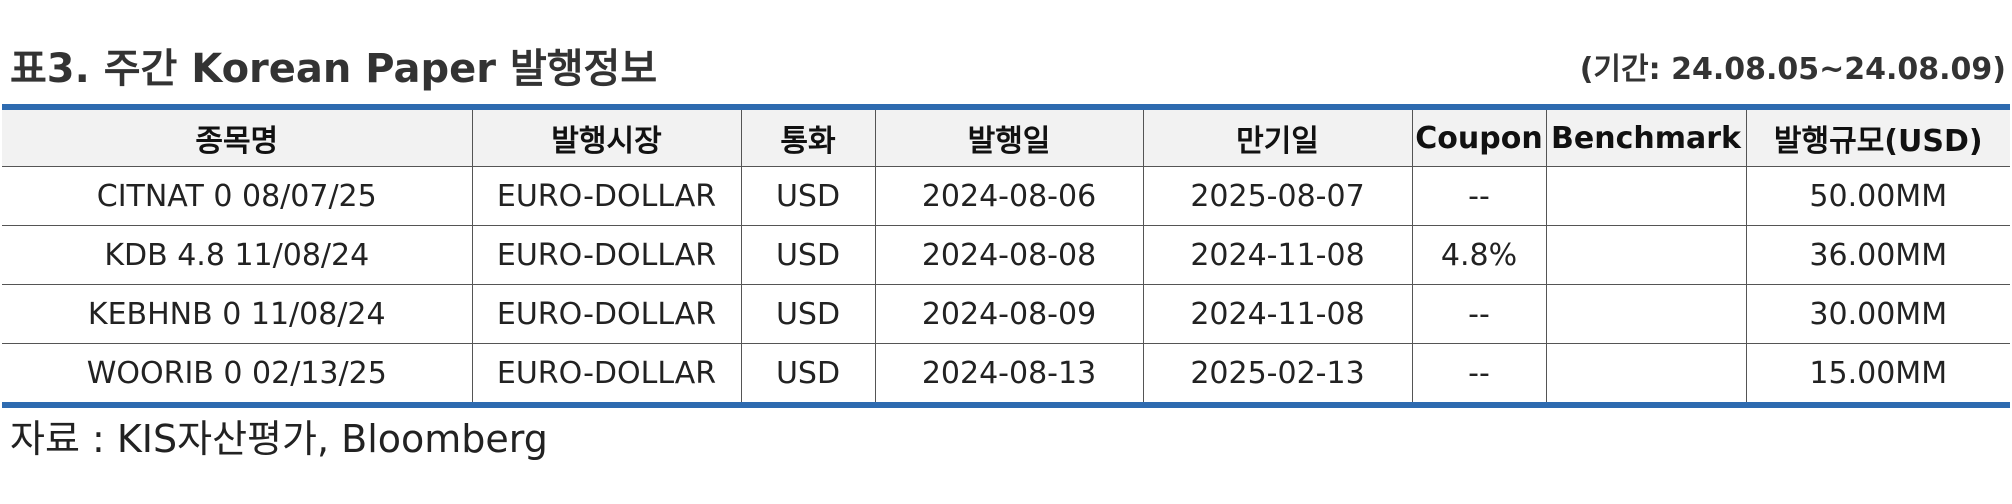 This screenshot has width=2012, height=504. I want to click on source-note: 자료 : KIS자산평가, Bloomberg, so click(279, 439).